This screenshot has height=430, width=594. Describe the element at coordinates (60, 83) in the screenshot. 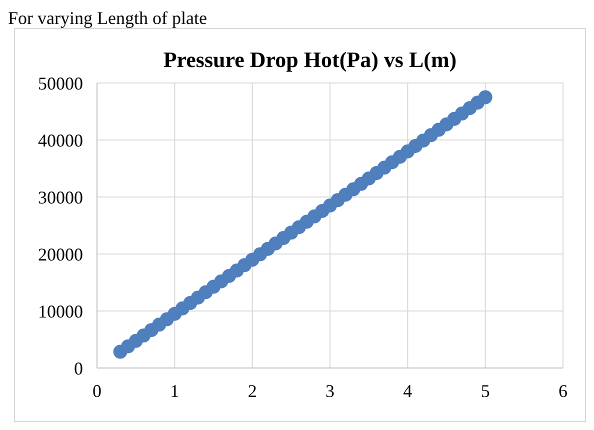

I see `y-tick-label: 50000` at that location.